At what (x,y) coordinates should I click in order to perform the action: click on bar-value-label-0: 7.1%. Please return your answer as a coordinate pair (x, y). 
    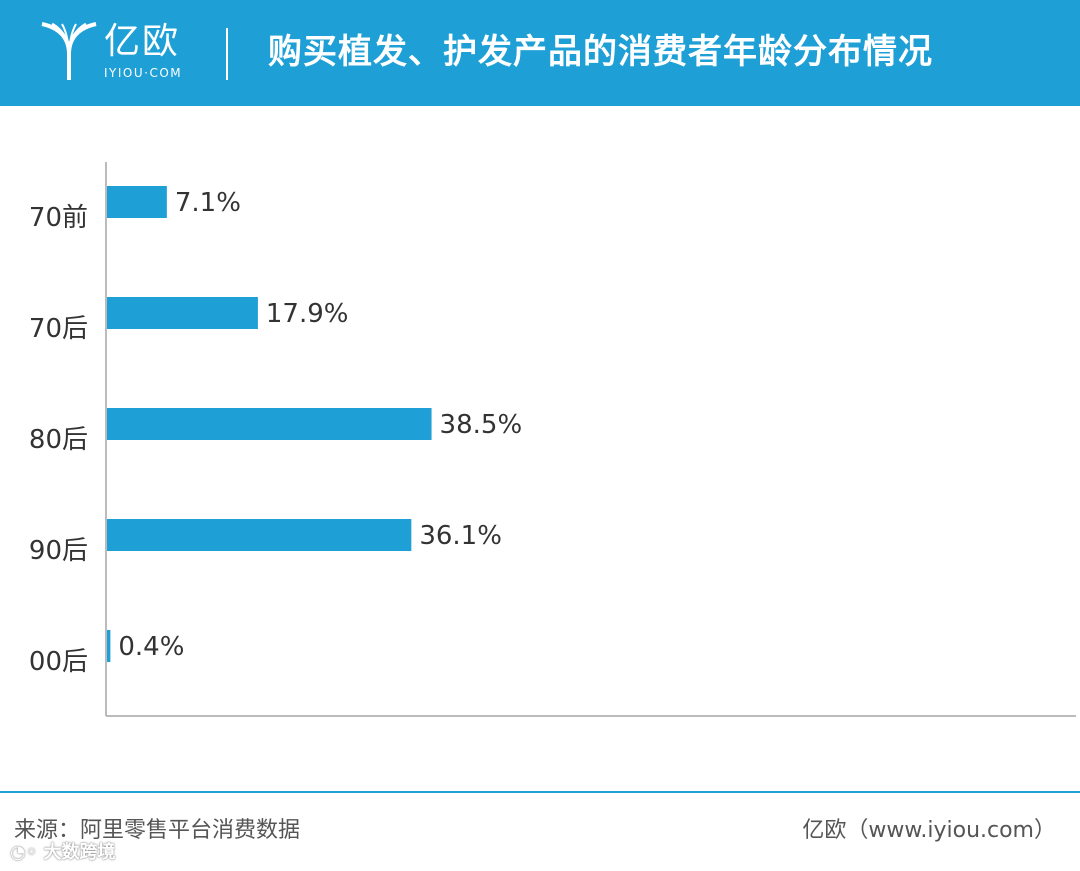
    Looking at the image, I should click on (208, 203).